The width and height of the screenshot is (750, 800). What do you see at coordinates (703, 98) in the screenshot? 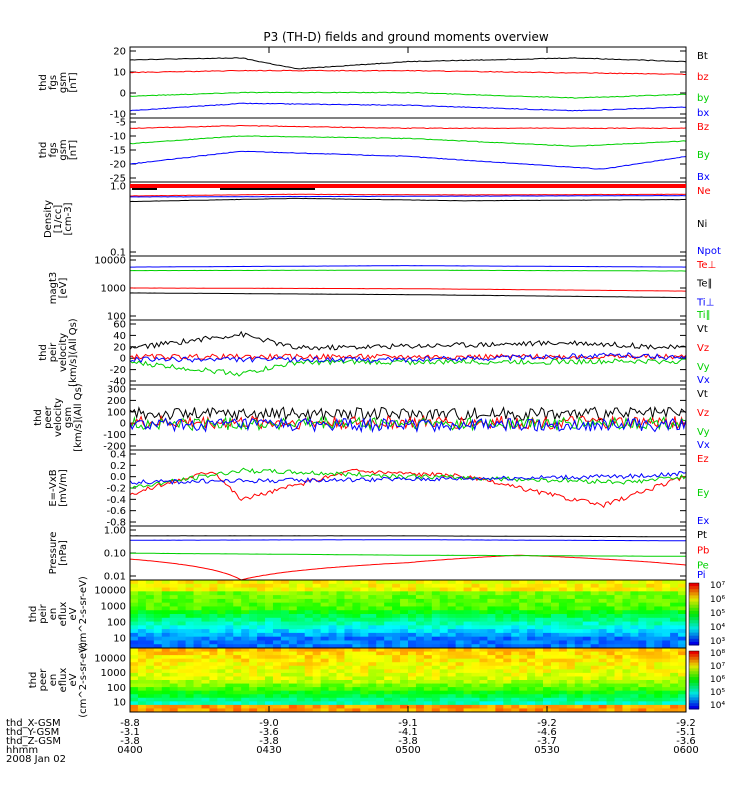
I see `legend-entry: by` at bounding box center [703, 98].